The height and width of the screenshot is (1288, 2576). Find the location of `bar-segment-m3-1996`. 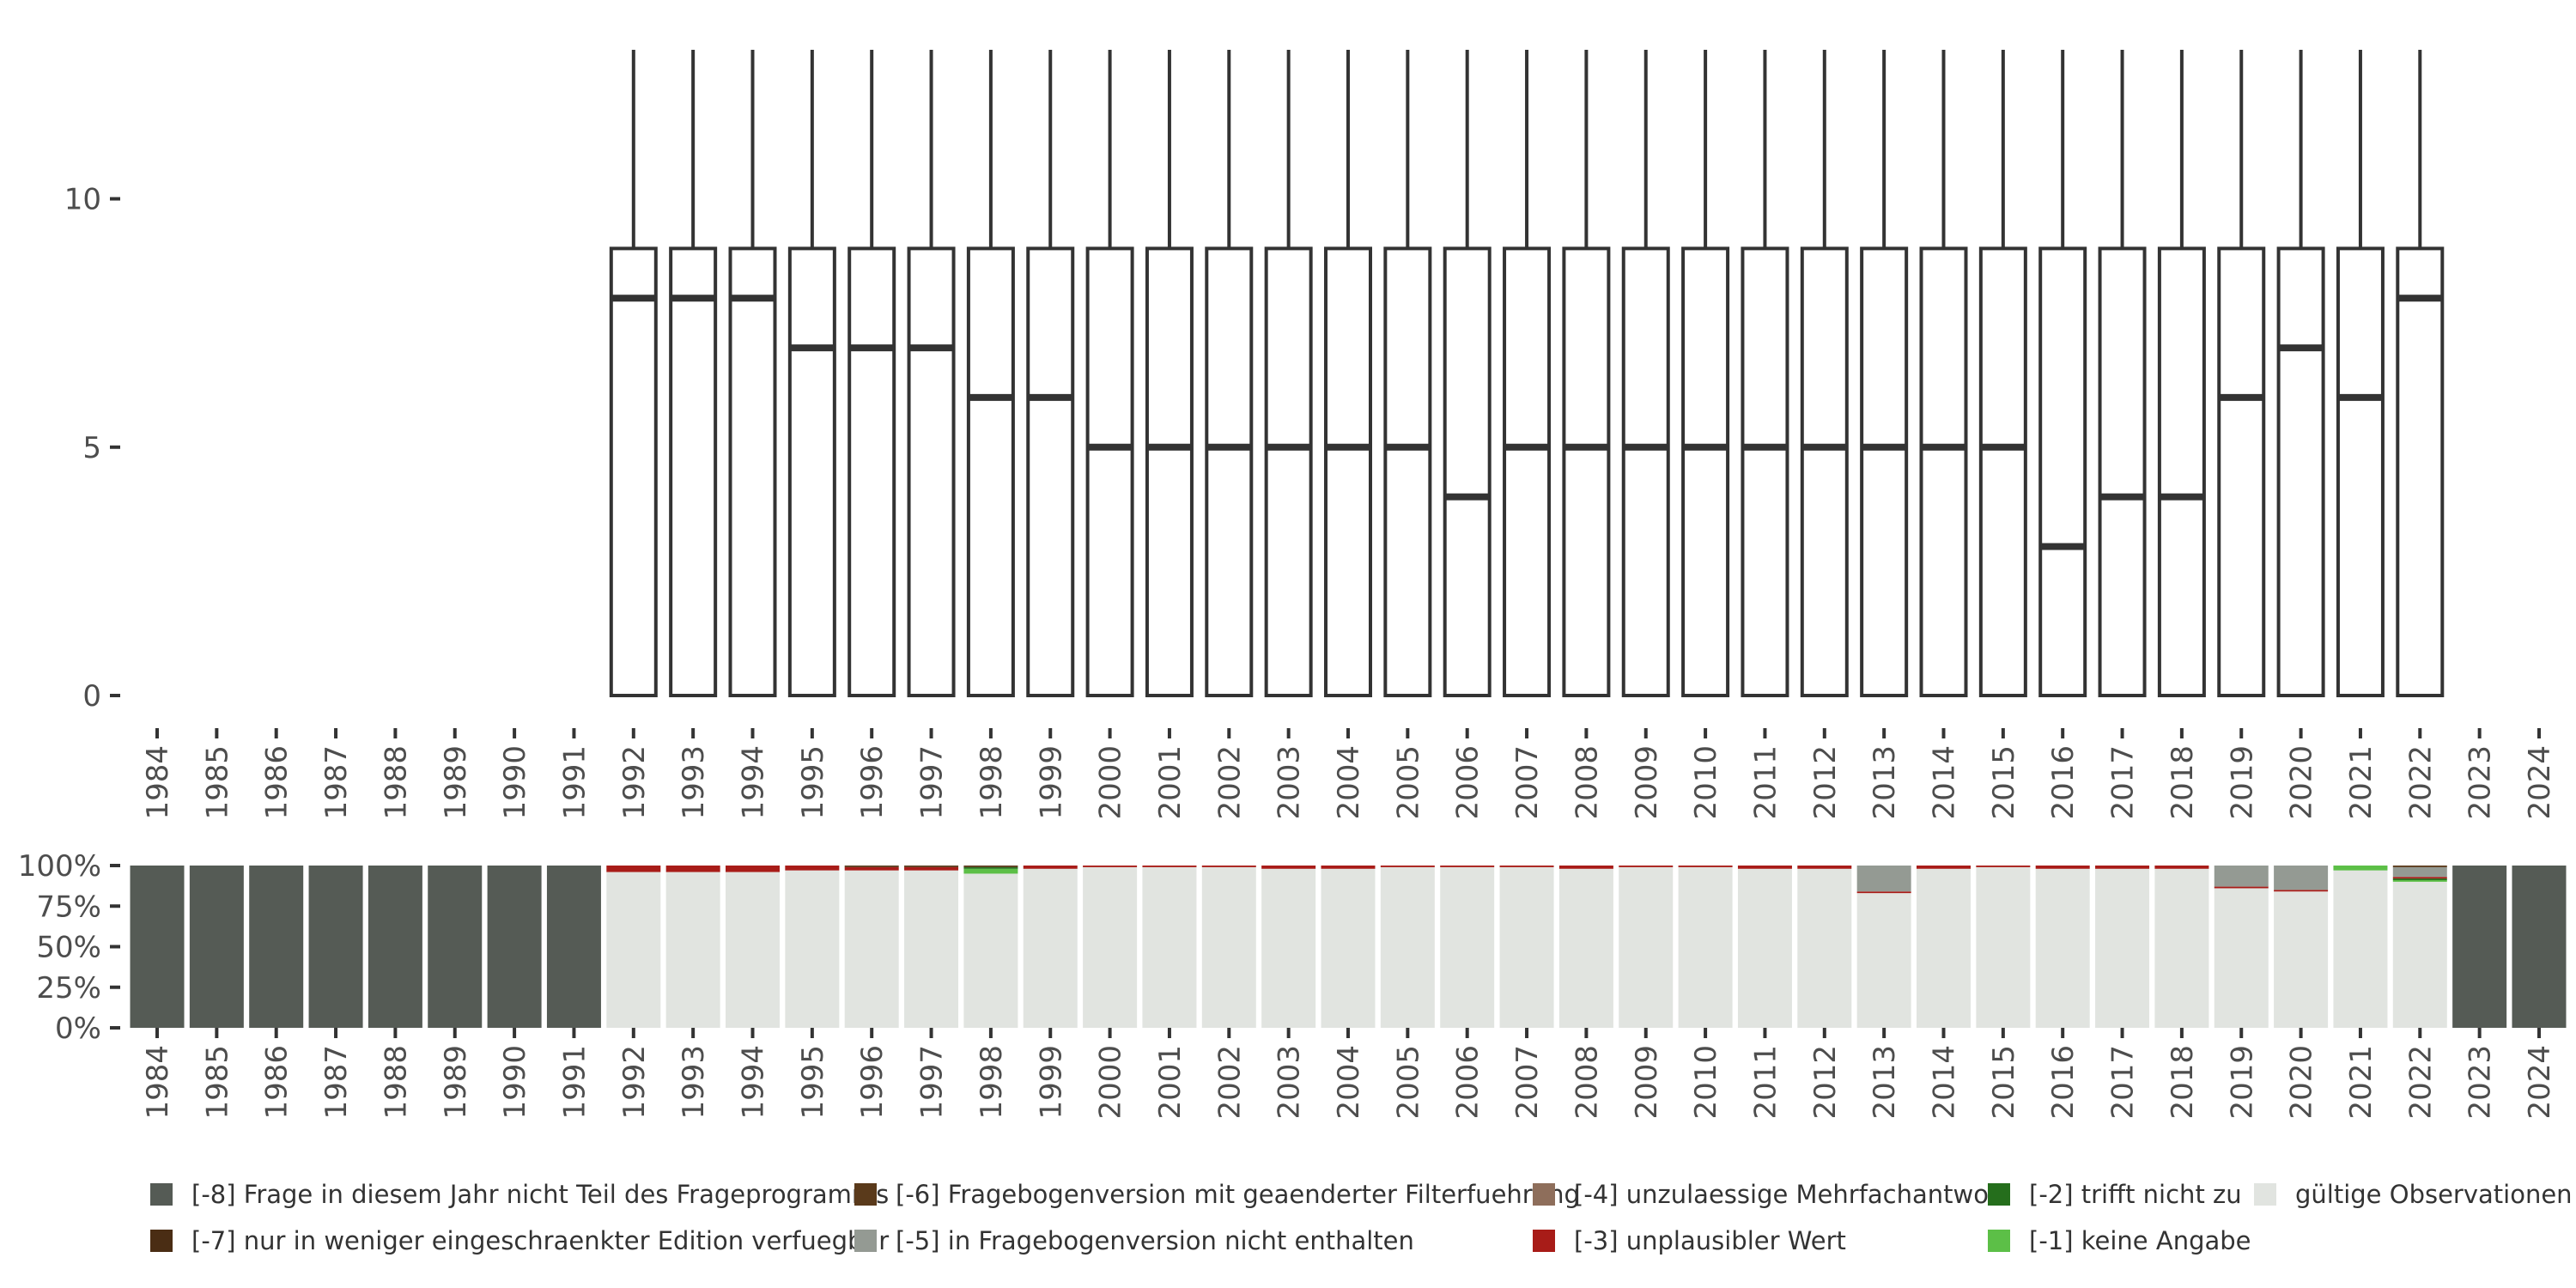

bar-segment-m3-1996 is located at coordinates (872, 868).